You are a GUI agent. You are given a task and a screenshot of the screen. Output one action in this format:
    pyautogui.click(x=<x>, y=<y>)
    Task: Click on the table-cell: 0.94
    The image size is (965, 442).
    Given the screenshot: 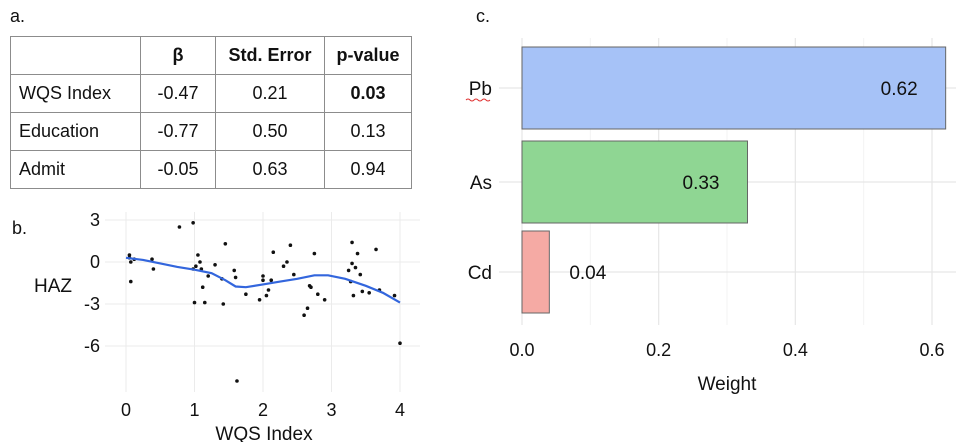 What is the action you would take?
    pyautogui.click(x=368, y=169)
    